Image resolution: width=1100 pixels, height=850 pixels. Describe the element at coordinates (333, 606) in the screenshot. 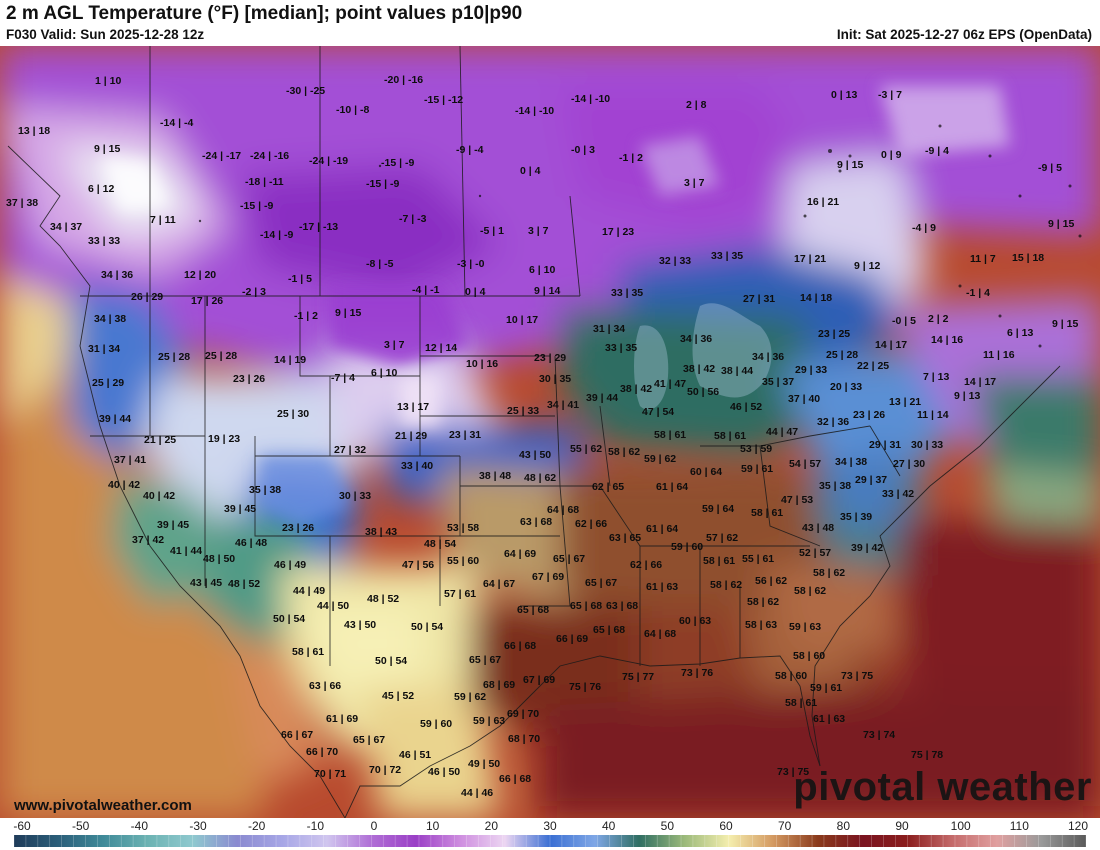

I see `point-value: 44 | 50` at that location.